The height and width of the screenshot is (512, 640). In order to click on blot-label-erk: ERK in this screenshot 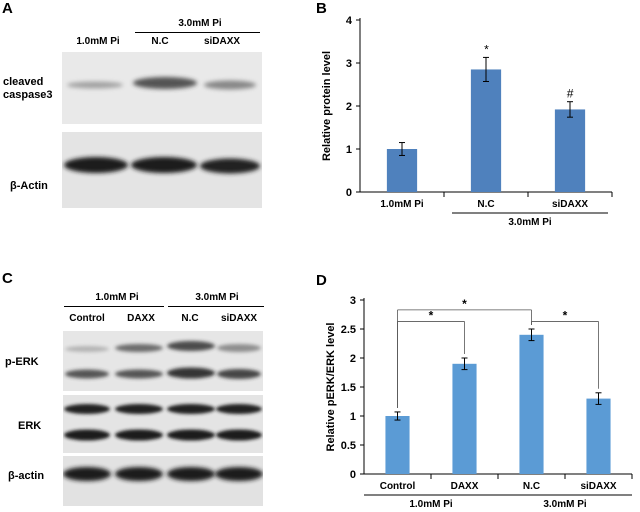, I will do `click(30, 426)`.